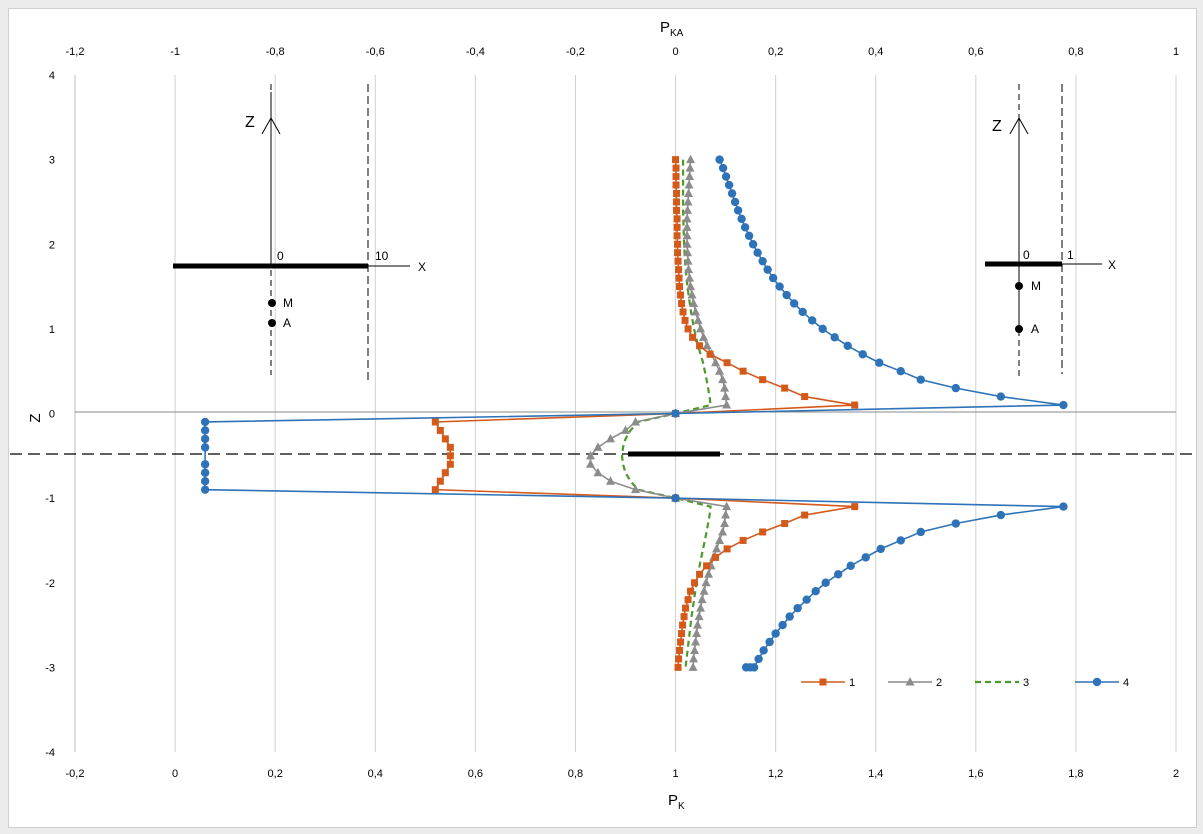 The width and height of the screenshot is (1203, 834). I want to click on inset-right-end-label: 1, so click(1070, 255).